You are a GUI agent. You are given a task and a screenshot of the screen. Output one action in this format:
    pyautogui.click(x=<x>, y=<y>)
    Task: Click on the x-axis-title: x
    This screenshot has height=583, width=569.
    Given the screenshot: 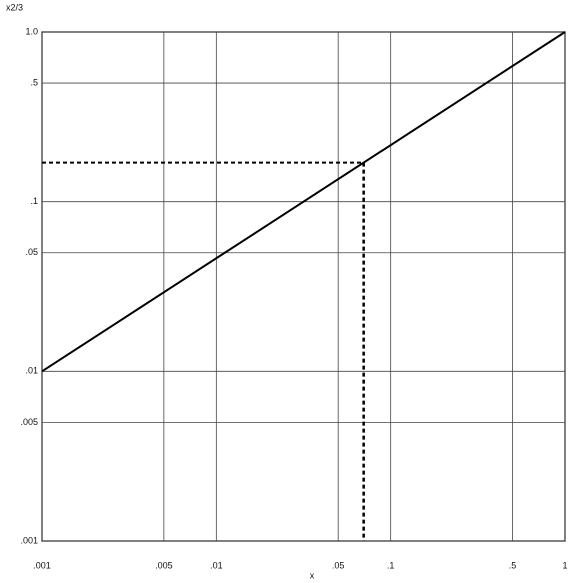 What is the action you would take?
    pyautogui.click(x=312, y=575)
    